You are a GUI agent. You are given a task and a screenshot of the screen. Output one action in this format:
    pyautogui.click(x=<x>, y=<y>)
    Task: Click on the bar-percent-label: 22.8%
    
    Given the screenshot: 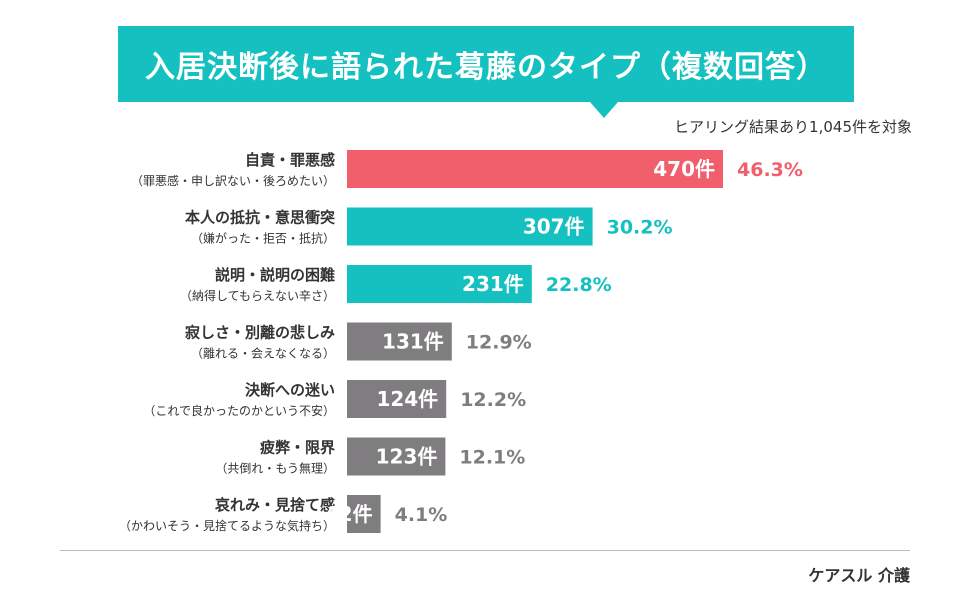 What is the action you would take?
    pyautogui.click(x=579, y=285)
    